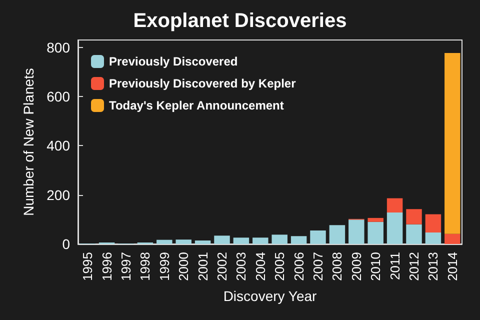 The height and width of the screenshot is (320, 480). I want to click on x-tick-label: 2010, so click(376, 266).